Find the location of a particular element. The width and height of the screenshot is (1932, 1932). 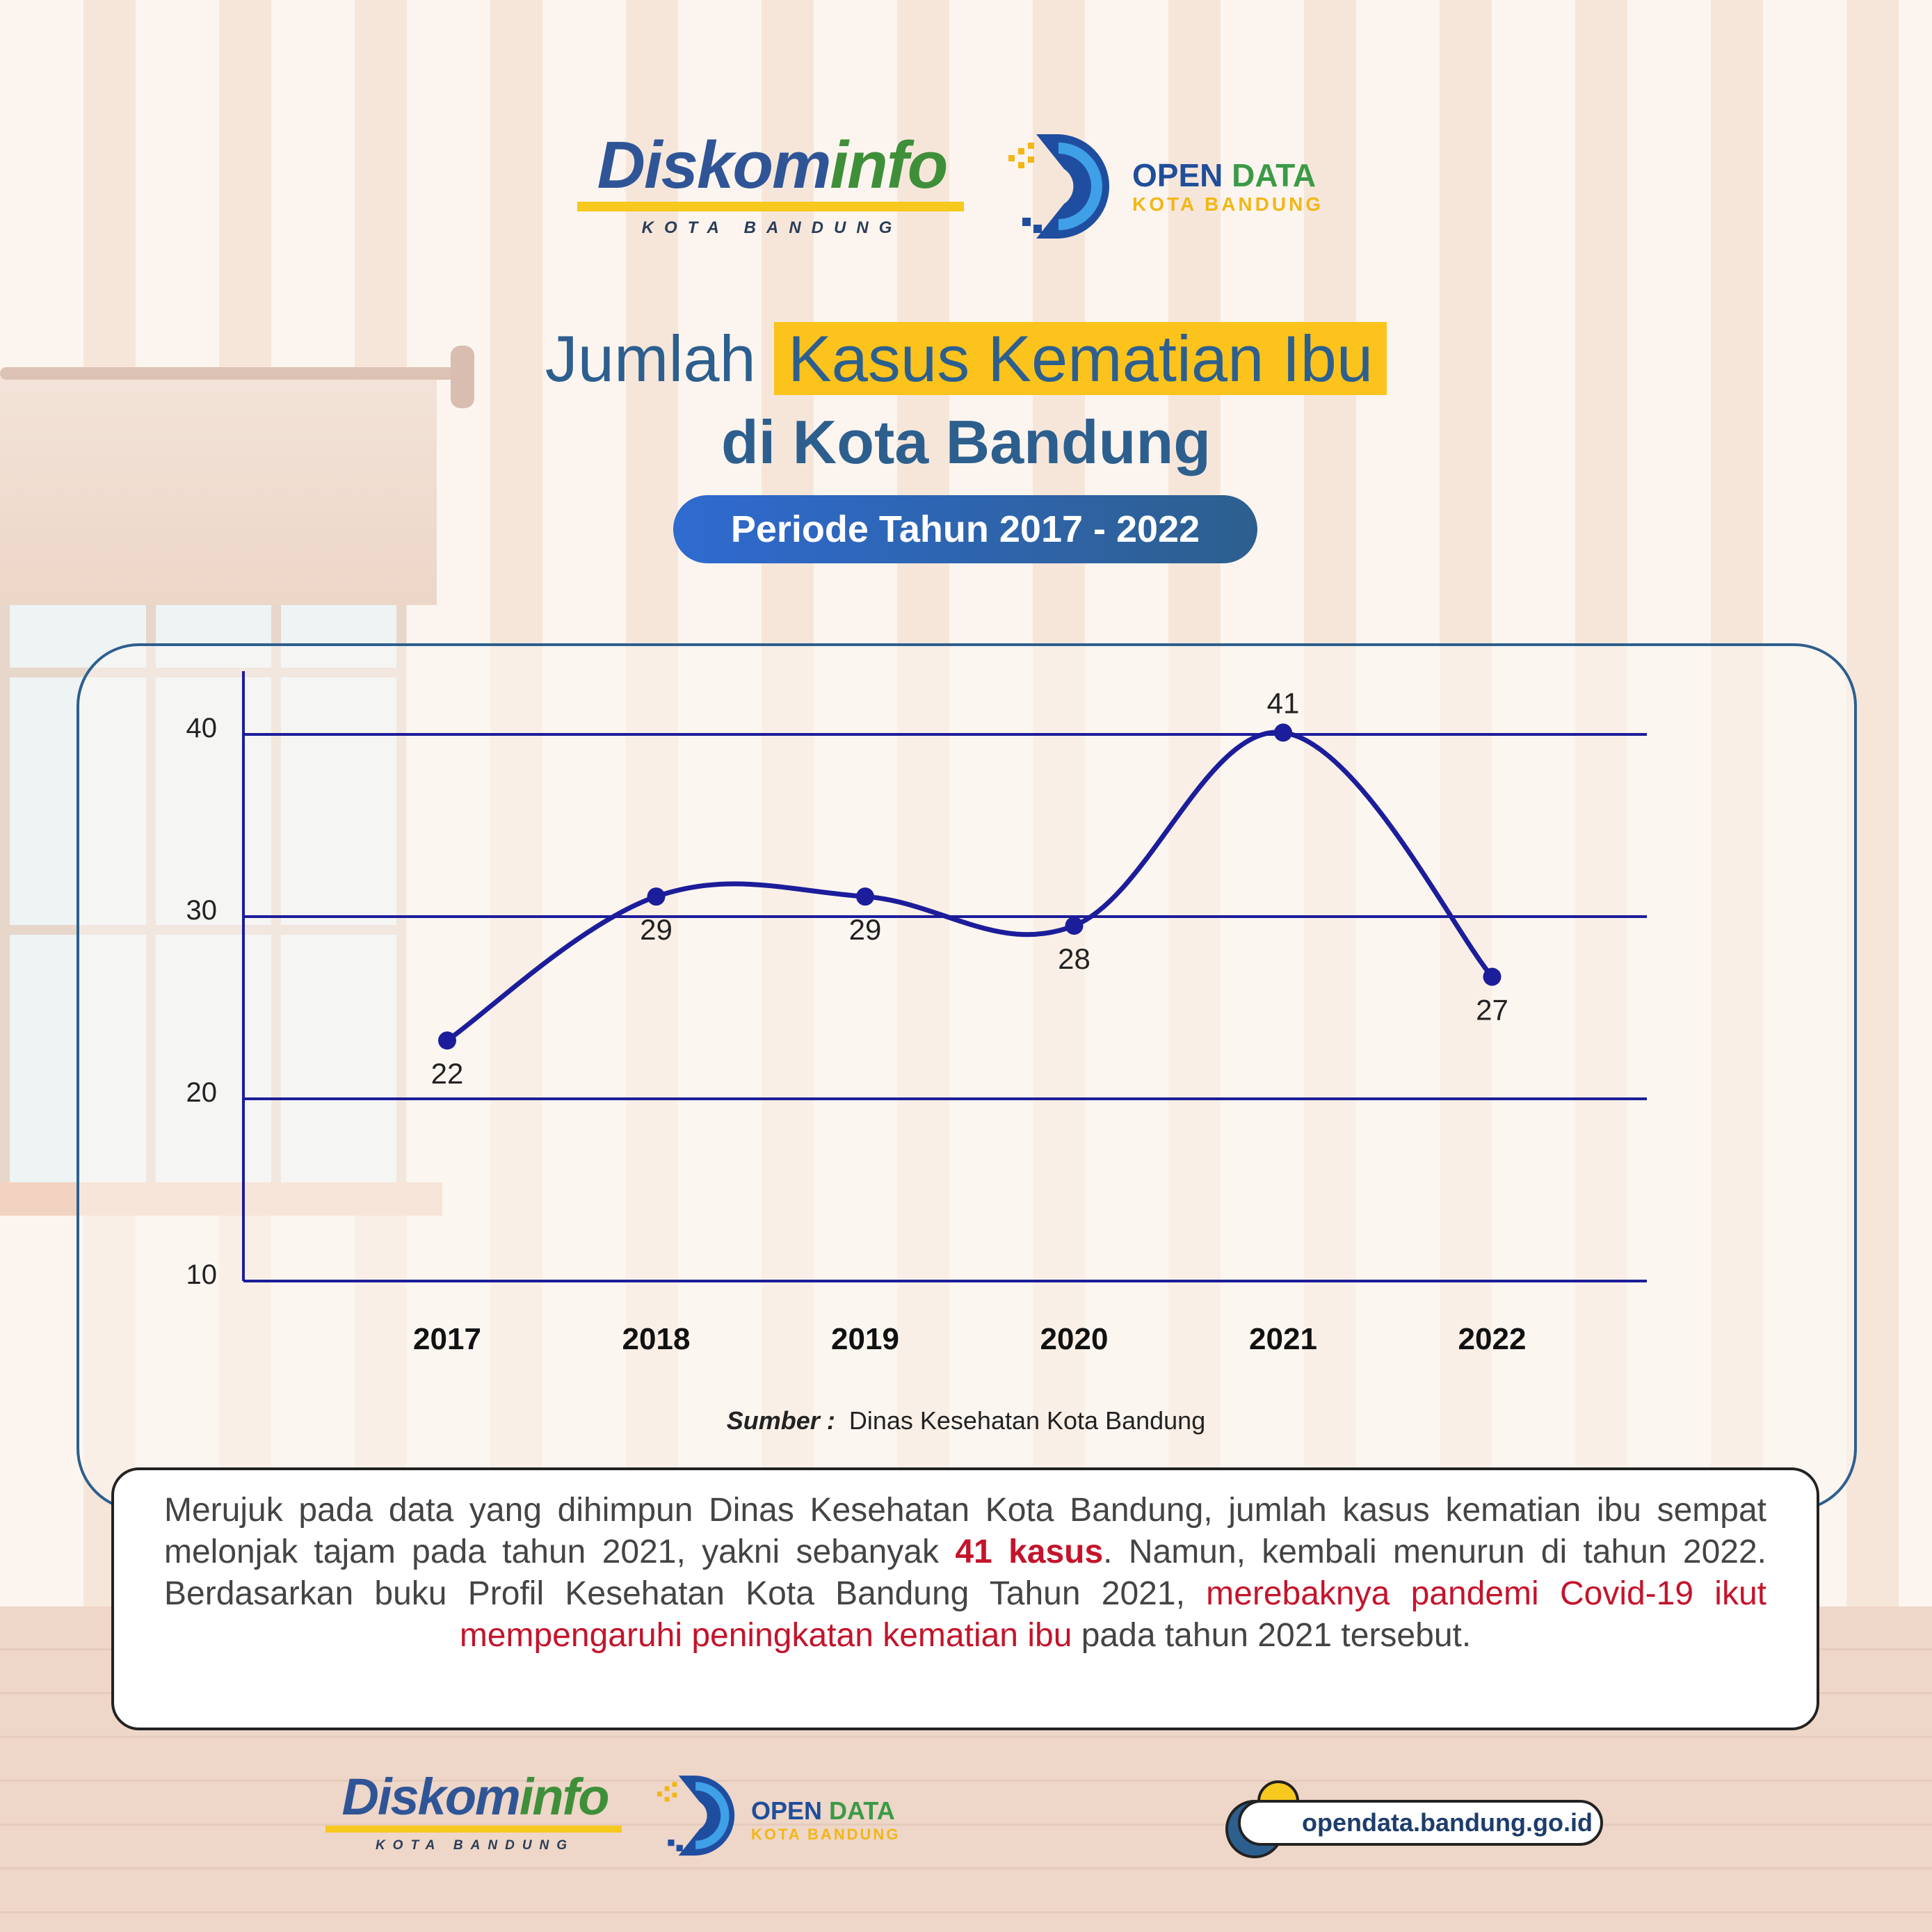

opendata-emblem-icon is located at coordinates (1058, 187).